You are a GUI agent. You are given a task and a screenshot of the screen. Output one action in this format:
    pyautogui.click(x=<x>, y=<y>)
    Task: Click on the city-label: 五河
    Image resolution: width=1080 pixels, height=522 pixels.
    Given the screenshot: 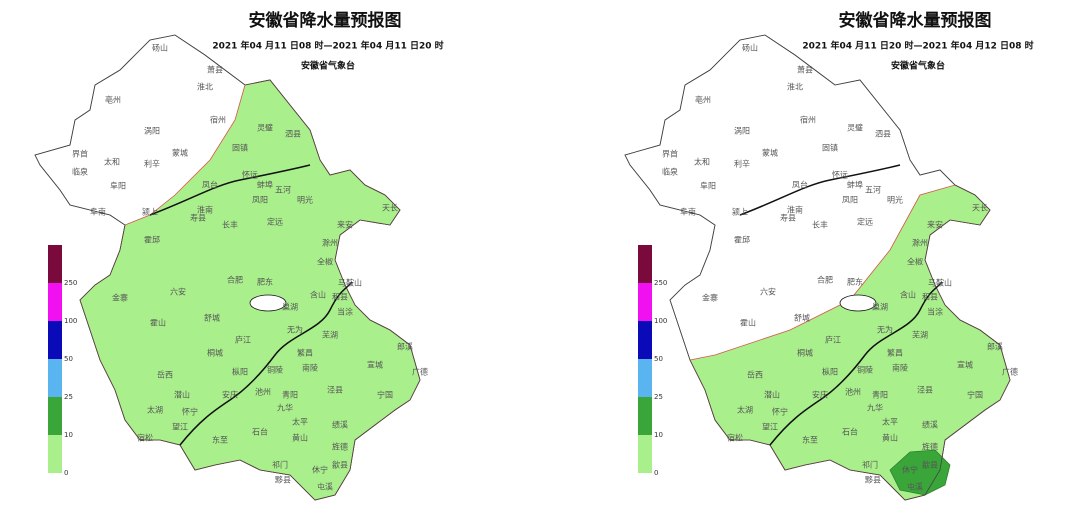 What is the action you would take?
    pyautogui.click(x=873, y=190)
    